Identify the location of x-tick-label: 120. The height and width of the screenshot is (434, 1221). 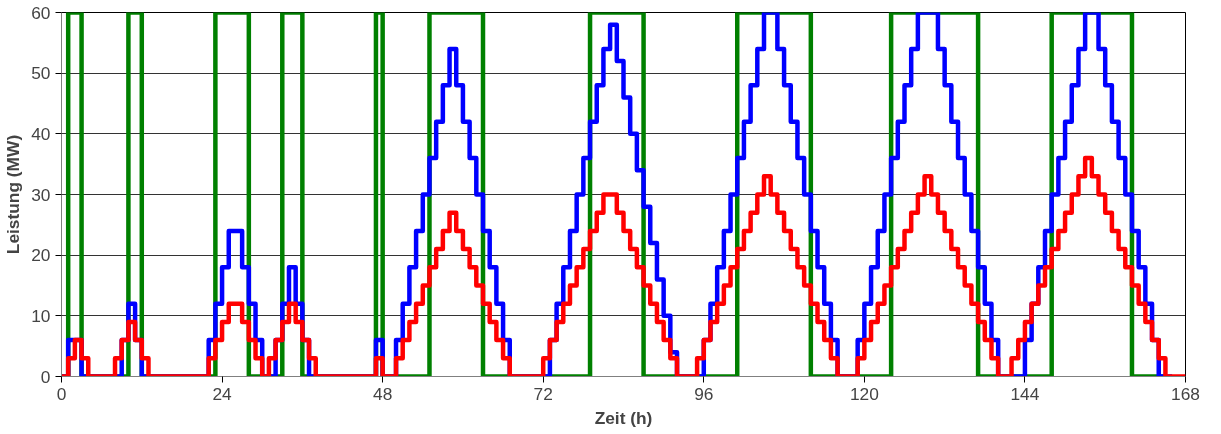
(864, 393).